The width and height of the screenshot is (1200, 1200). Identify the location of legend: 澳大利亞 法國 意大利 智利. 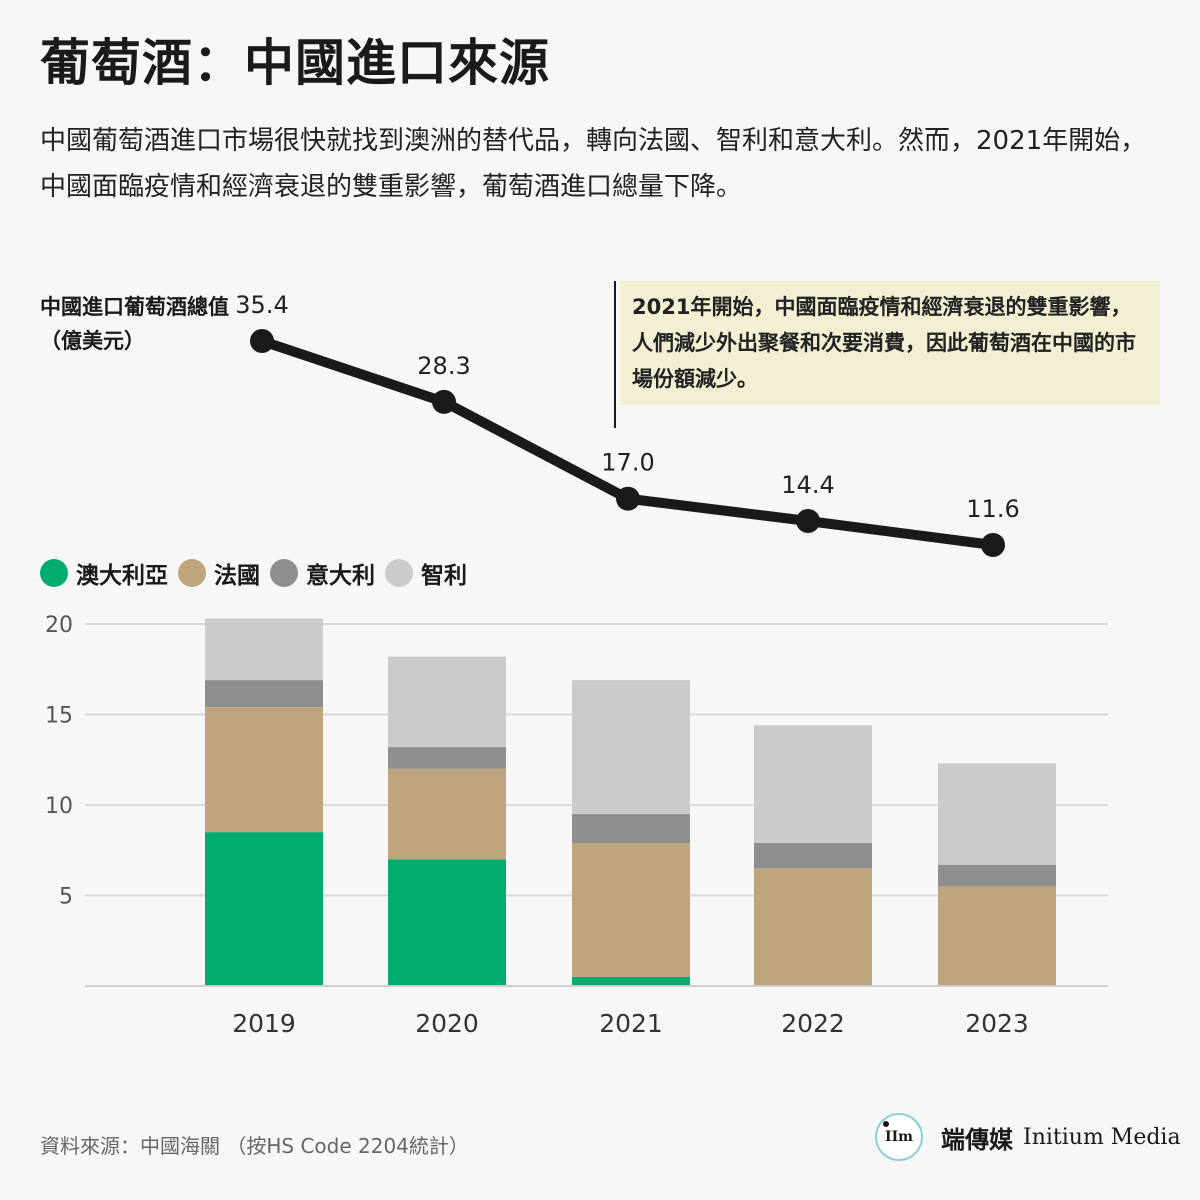
(258, 573).